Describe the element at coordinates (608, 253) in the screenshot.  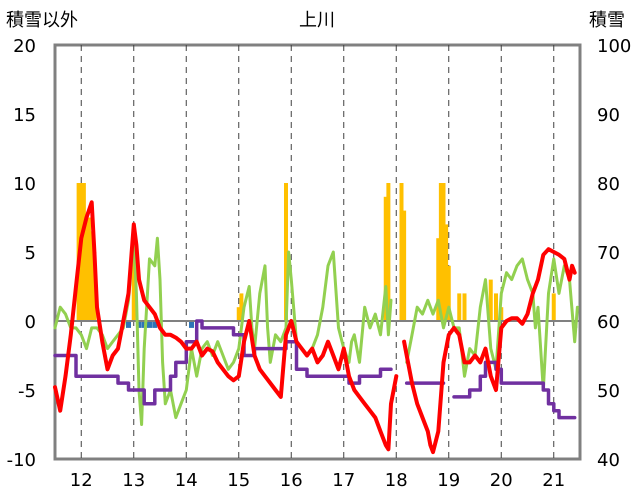
I see `right-tick-label: 70` at that location.